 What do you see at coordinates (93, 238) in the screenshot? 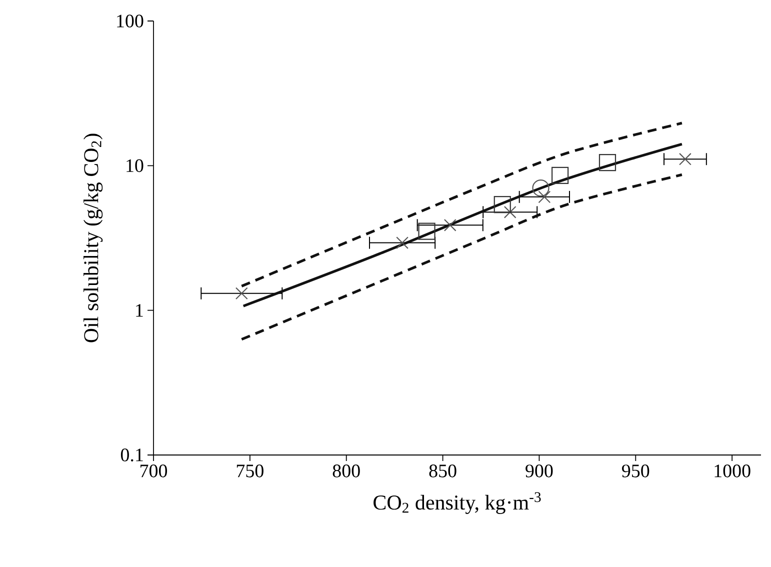
I see `y-axis-title: Oil solubility (g/kg CO$_{2}$)` at bounding box center [93, 238].